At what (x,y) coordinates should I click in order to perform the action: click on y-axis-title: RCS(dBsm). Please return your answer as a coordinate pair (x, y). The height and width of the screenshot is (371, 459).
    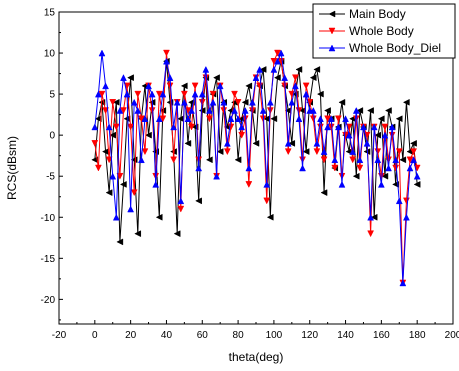
    Looking at the image, I should click on (12, 168).